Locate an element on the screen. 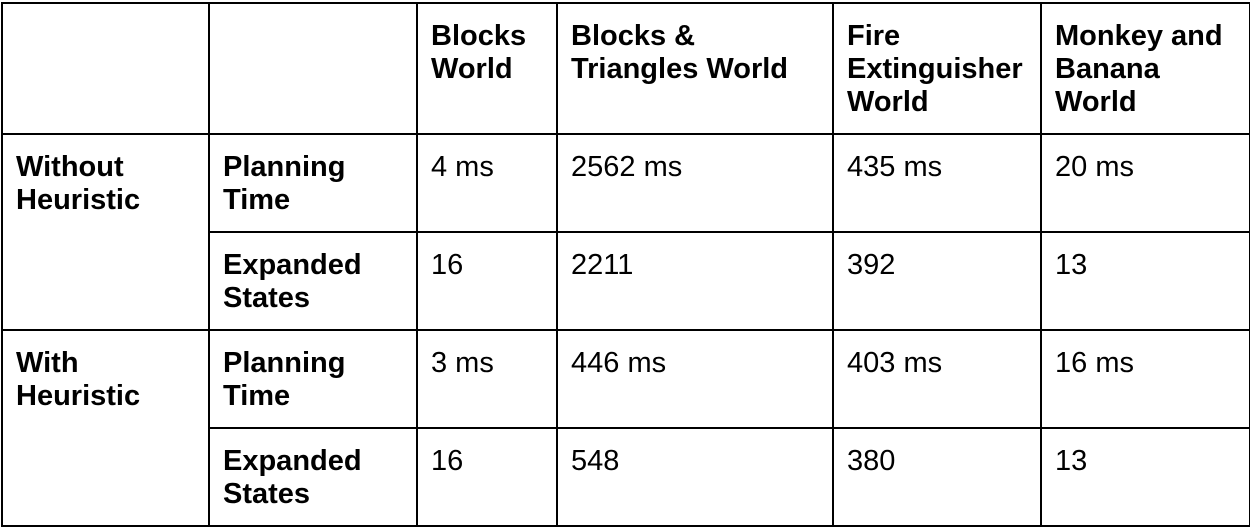  value-cell: 392 is located at coordinates (937, 281).